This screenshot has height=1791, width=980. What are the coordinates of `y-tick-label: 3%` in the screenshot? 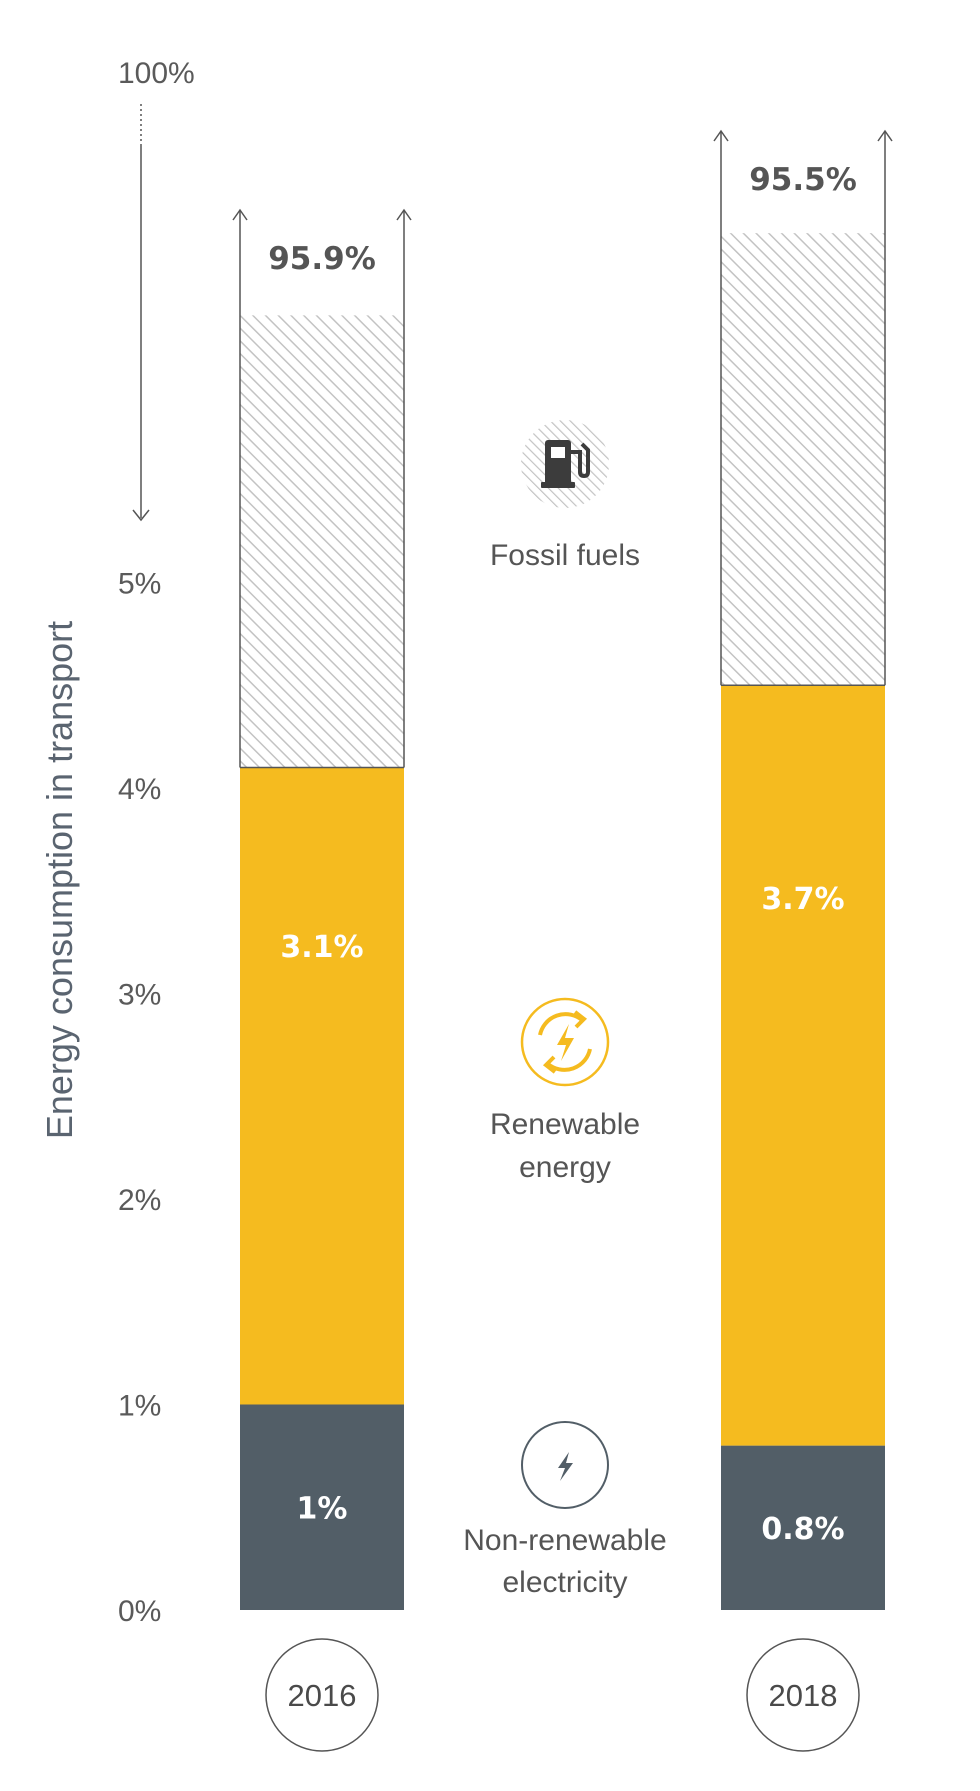 It's located at (139, 995).